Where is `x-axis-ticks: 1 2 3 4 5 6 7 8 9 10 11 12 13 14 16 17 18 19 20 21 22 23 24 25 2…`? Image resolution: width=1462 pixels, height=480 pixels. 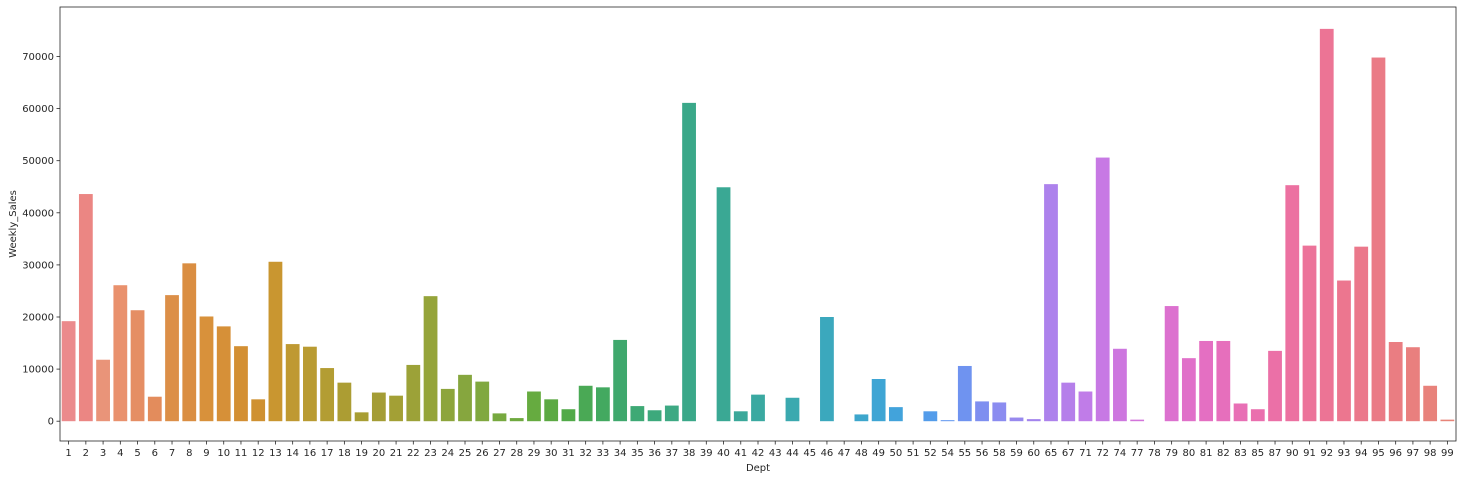
x-axis-ticks: 1 2 3 4 5 6 7 8 9 10 11 12 13 14 16 17 18 19 20 21 22 23 24 25 2… is located at coordinates (759, 450).